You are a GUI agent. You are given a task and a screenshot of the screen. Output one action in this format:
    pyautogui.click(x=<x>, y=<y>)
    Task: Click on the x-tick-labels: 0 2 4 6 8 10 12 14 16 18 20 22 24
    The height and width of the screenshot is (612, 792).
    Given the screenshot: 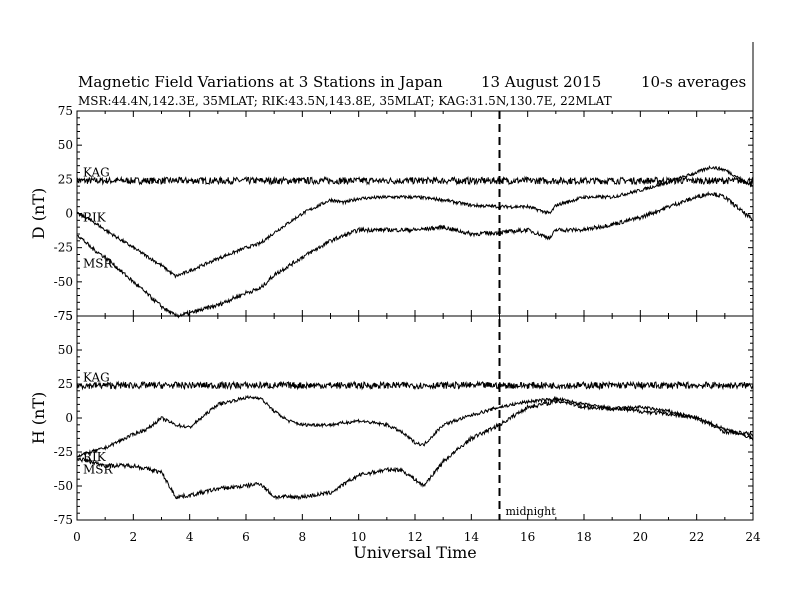 What is the action you would take?
    pyautogui.click(x=417, y=537)
    